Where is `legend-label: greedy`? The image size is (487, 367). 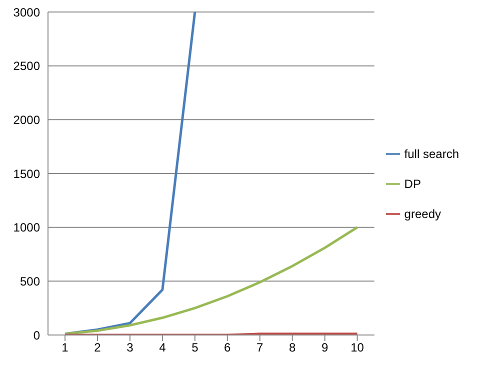
legend-label: greedy is located at coordinates (422, 213).